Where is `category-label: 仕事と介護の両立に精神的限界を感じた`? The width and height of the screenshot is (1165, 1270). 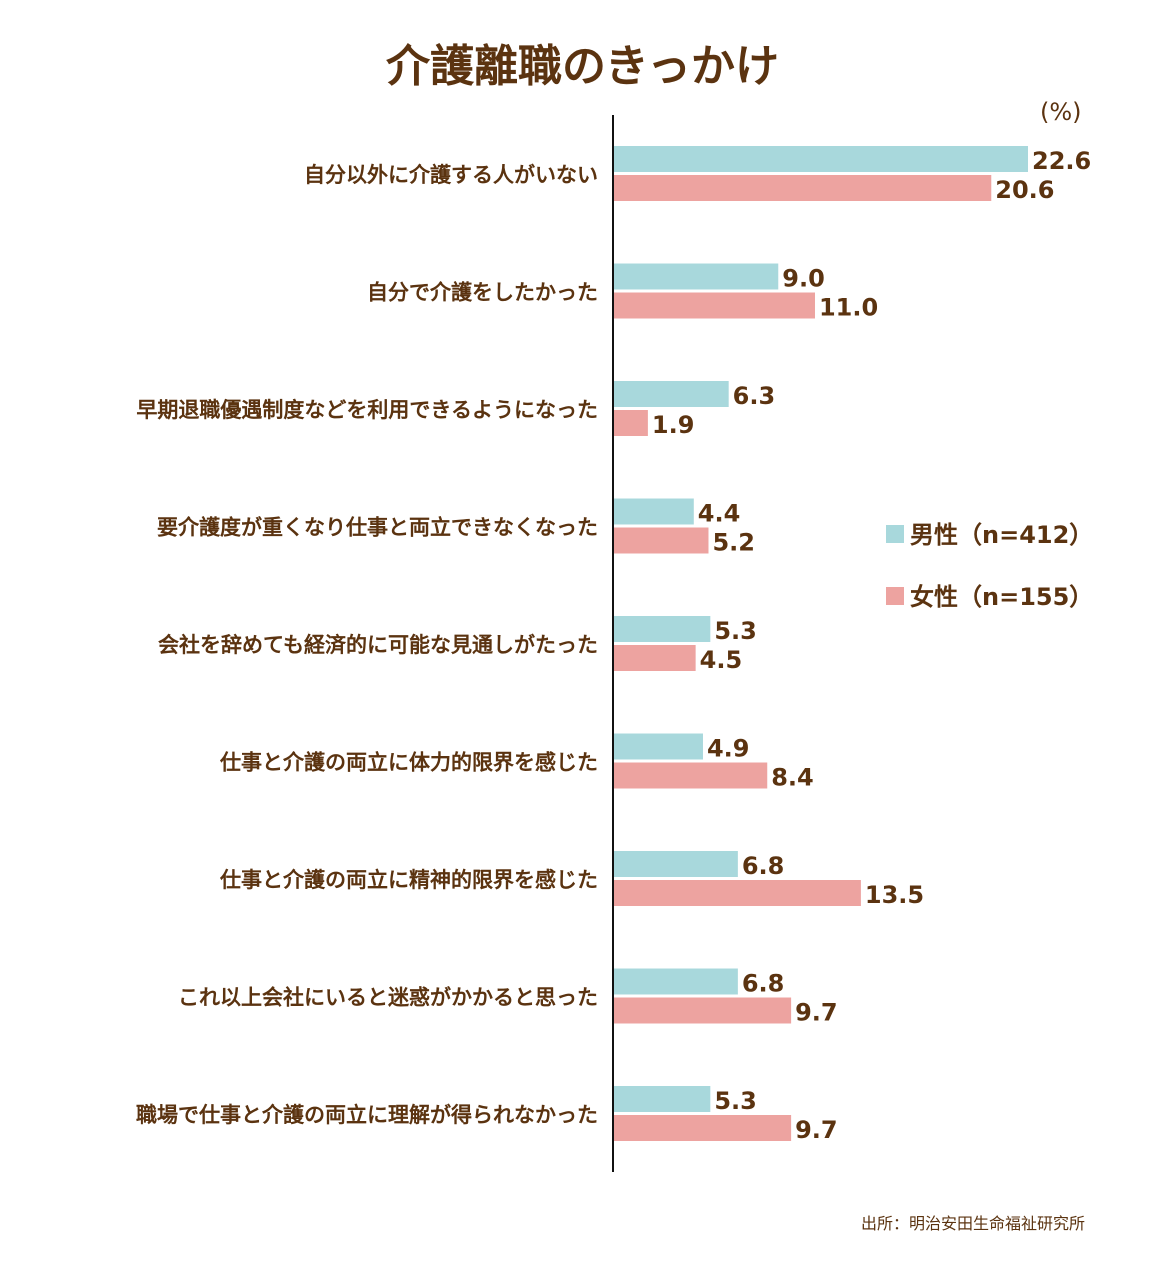 category-label: 仕事と介護の両立に精神的限界を感じた is located at coordinates (408, 880).